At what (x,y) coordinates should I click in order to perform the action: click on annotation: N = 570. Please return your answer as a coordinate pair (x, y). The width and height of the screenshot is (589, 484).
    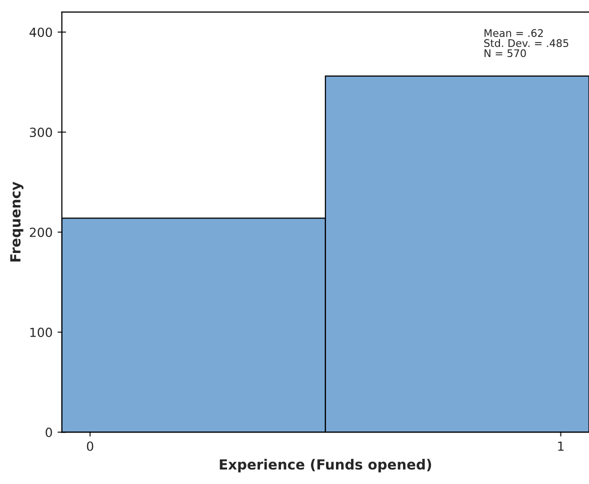
    Looking at the image, I should click on (505, 53).